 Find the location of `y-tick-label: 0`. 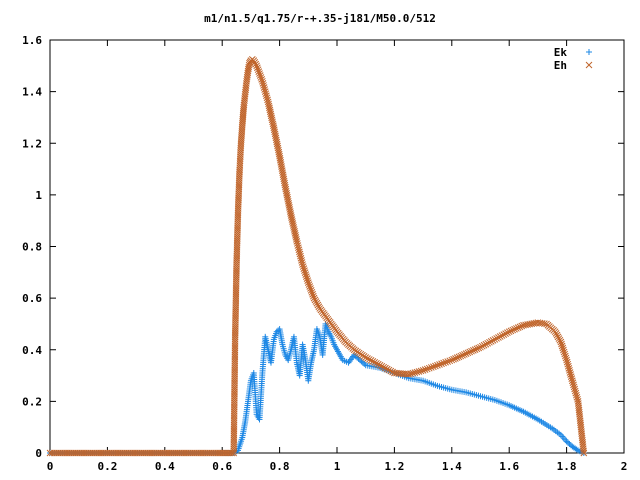

y-tick-label: 0 is located at coordinates (38, 453).